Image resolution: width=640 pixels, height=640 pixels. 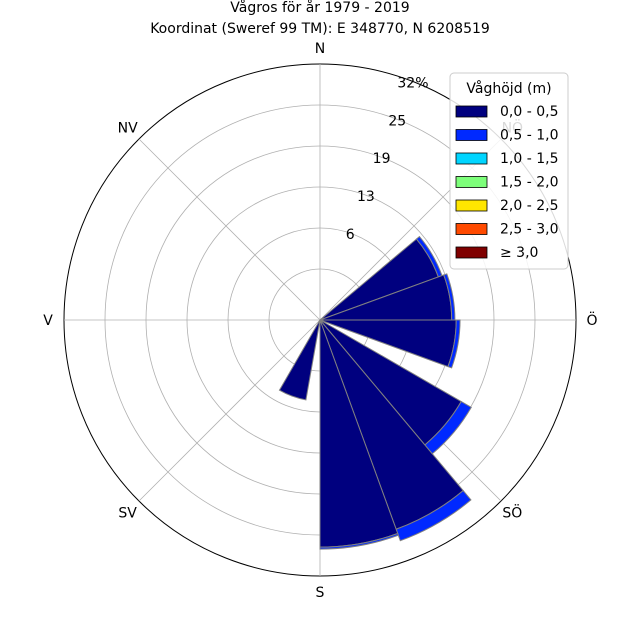 I want to click on direction-label: Ö, so click(x=591, y=320).